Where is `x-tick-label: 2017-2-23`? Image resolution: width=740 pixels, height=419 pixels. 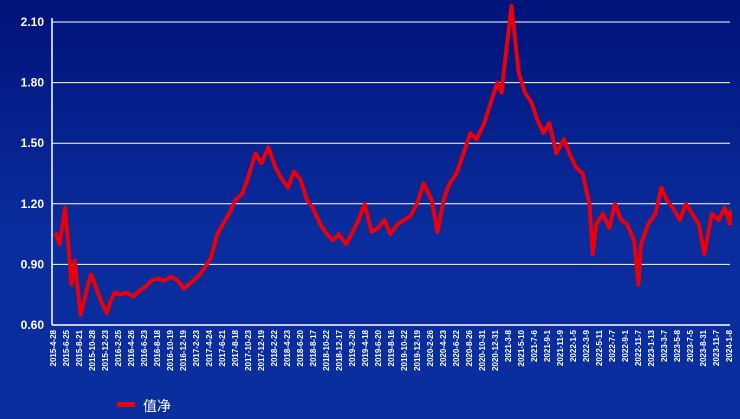 x-tick-label: 2017-2-23 is located at coordinates (196, 347).